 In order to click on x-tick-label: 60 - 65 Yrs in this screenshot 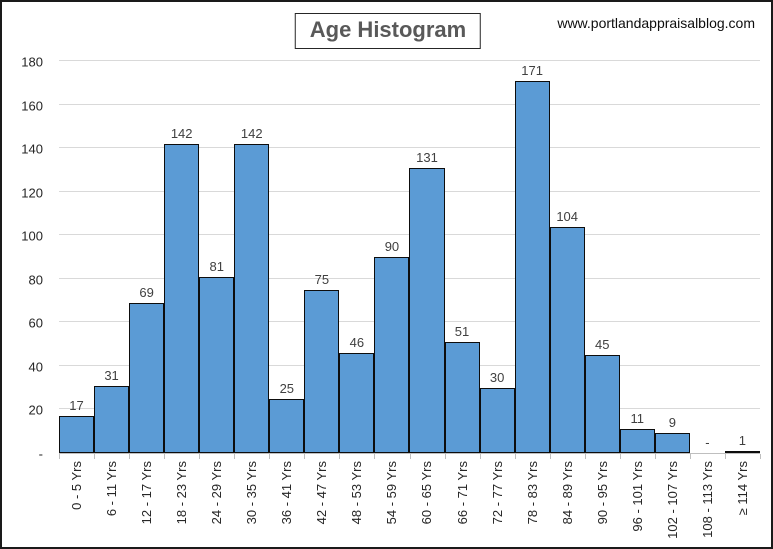, I will do `click(427, 493)`.